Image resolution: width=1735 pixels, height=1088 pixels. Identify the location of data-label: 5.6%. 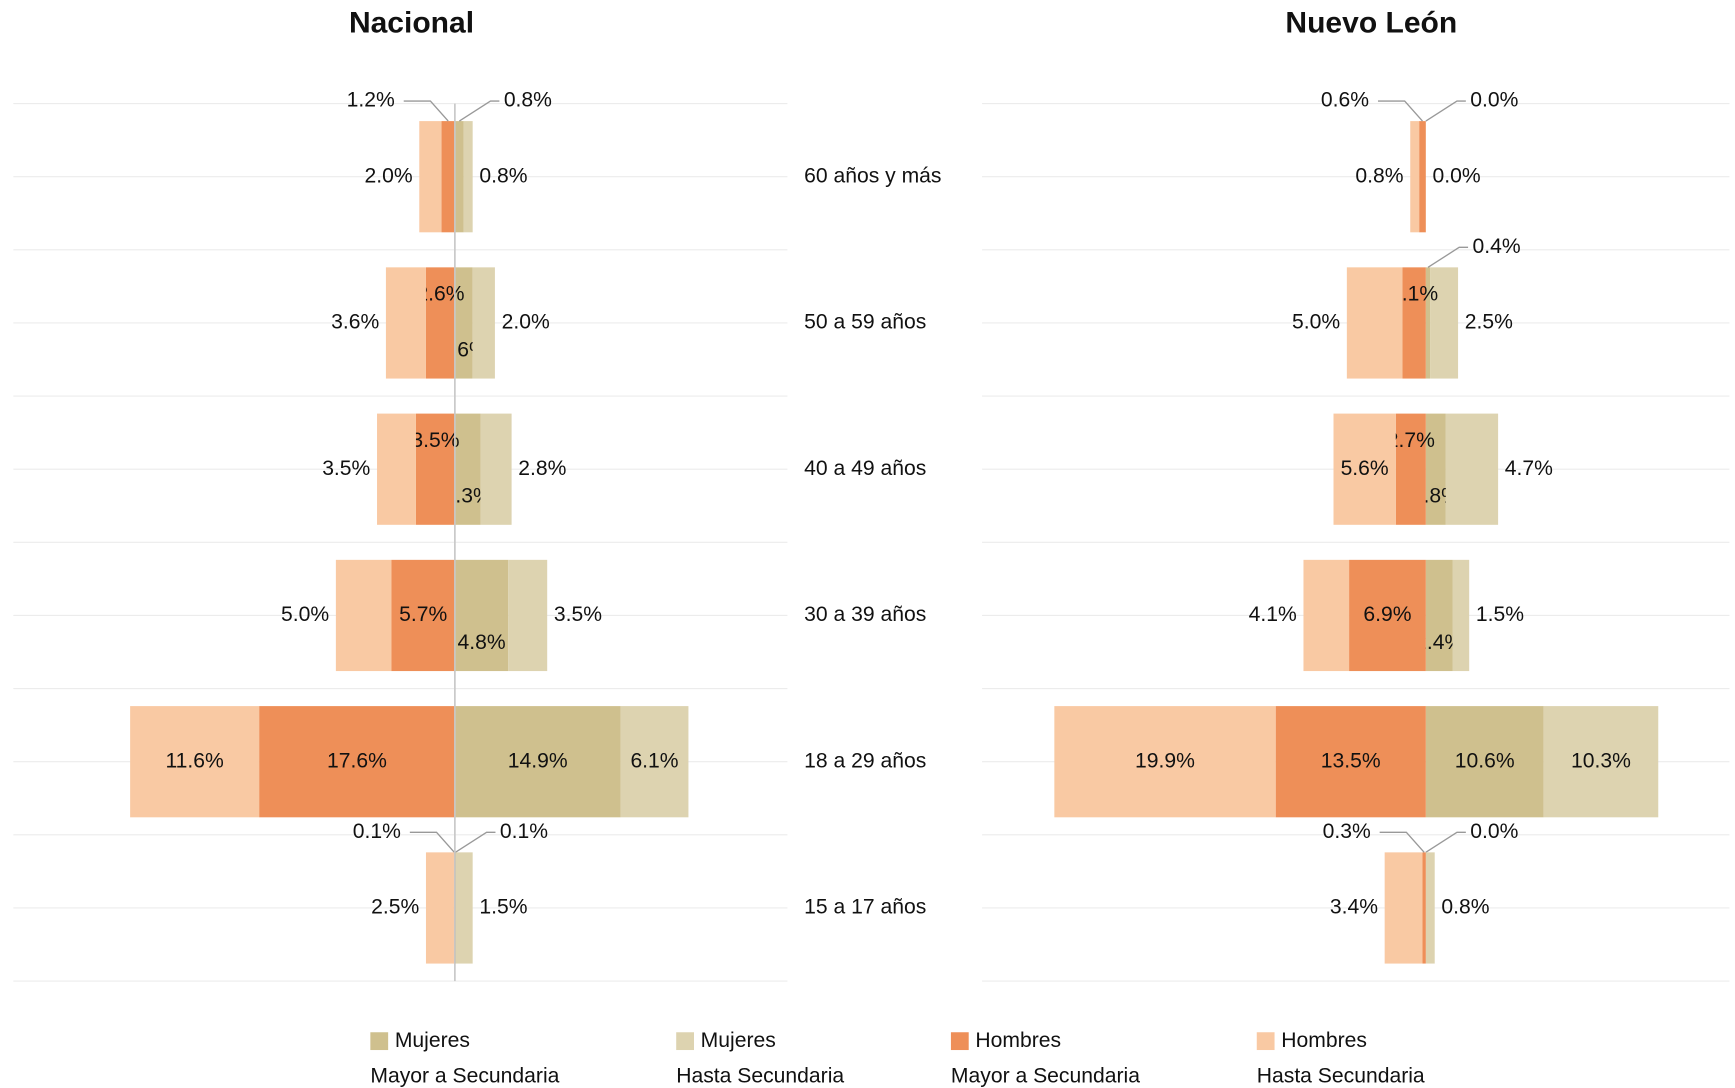
(1365, 468).